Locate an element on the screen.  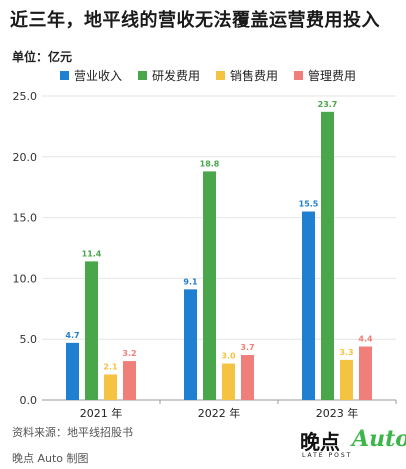
unit-label: 单位：亿元 is located at coordinates (42, 57).